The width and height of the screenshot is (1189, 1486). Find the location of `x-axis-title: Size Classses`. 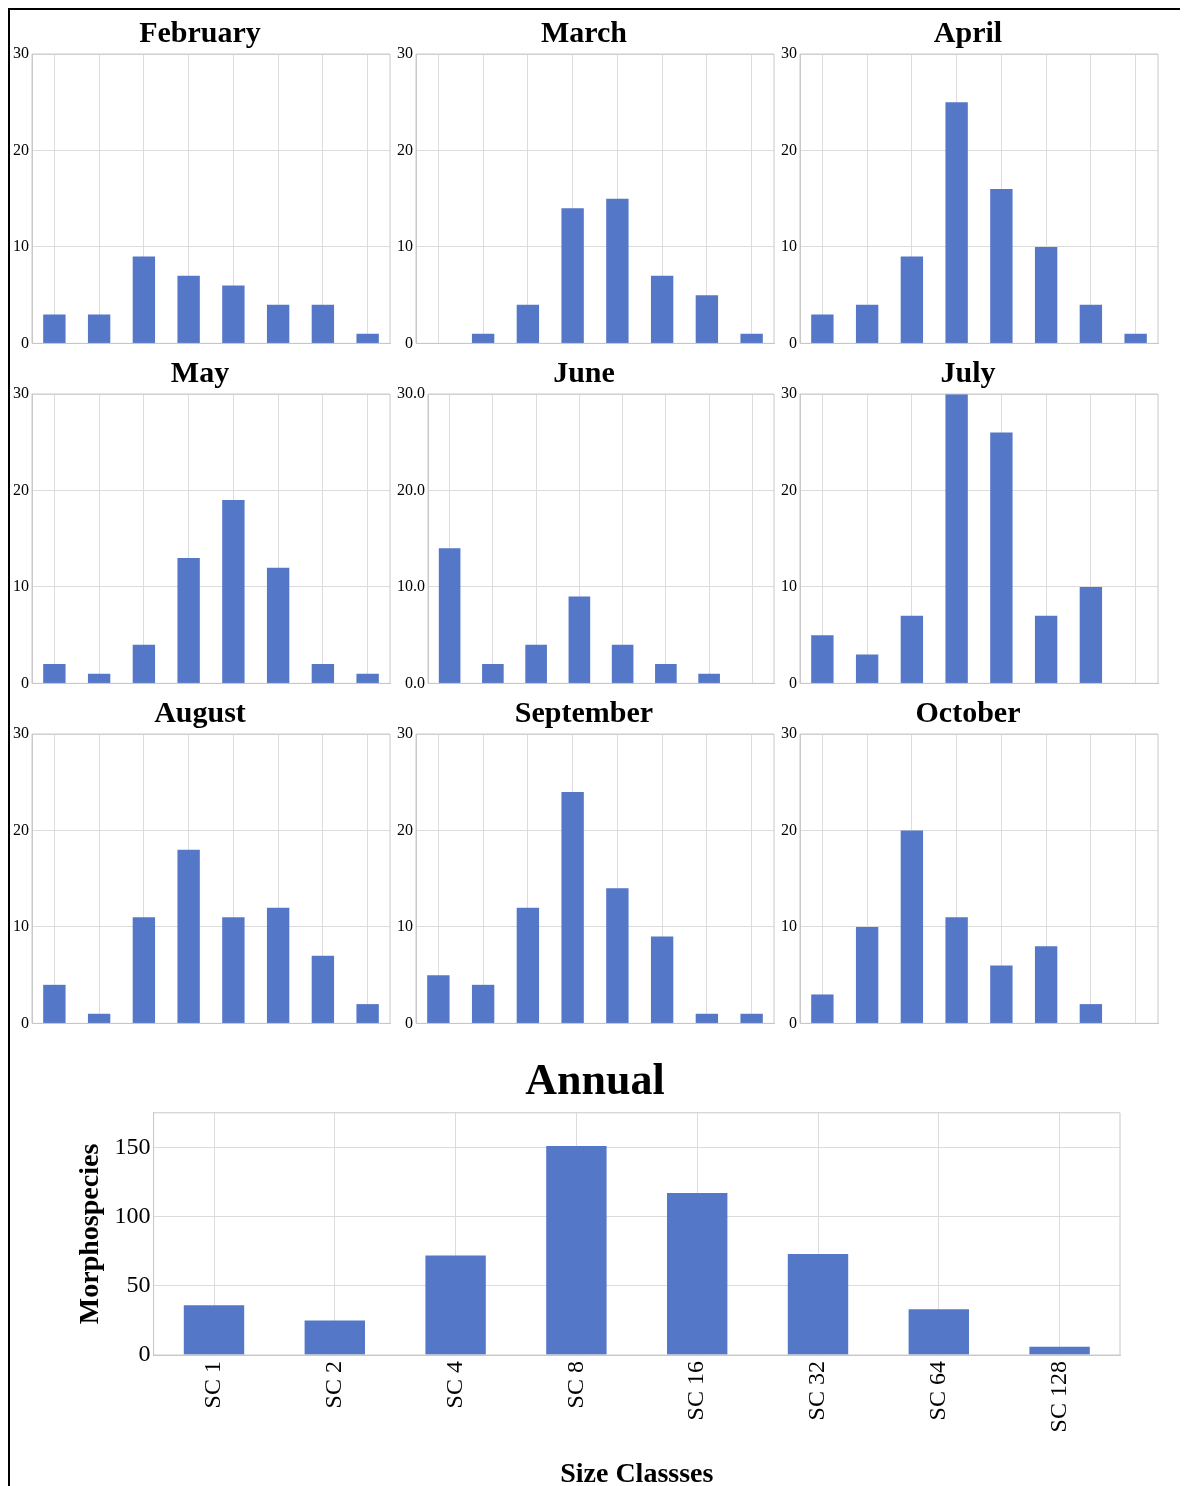

x-axis-title: Size Classses is located at coordinates (637, 1471).